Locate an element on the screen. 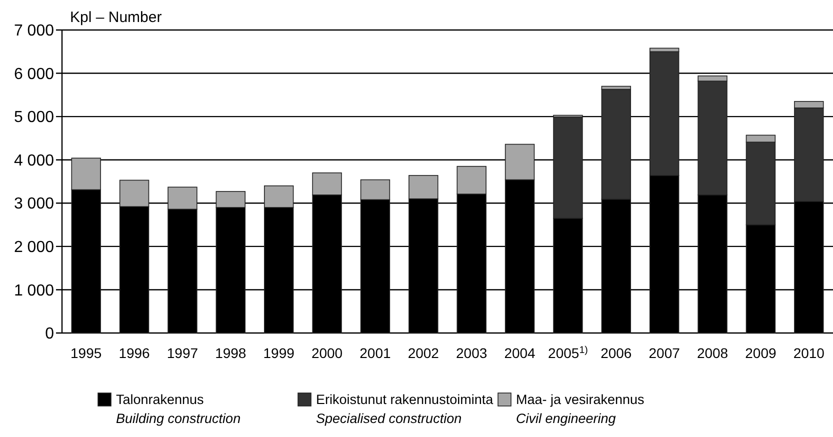  x-tick-label: 1997 is located at coordinates (182, 353).